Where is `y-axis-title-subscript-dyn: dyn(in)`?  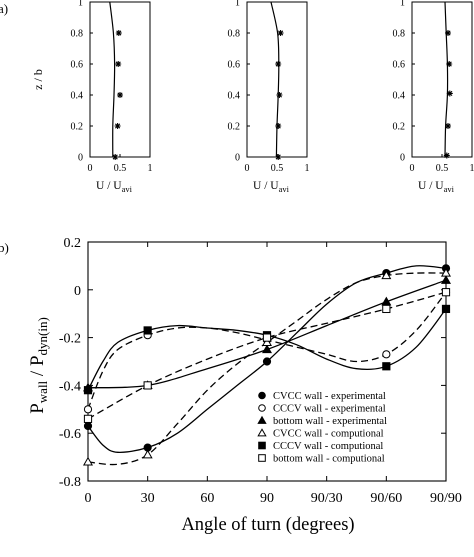
y-axis-title-subscript-dyn: dyn(in) is located at coordinates (42, 336).